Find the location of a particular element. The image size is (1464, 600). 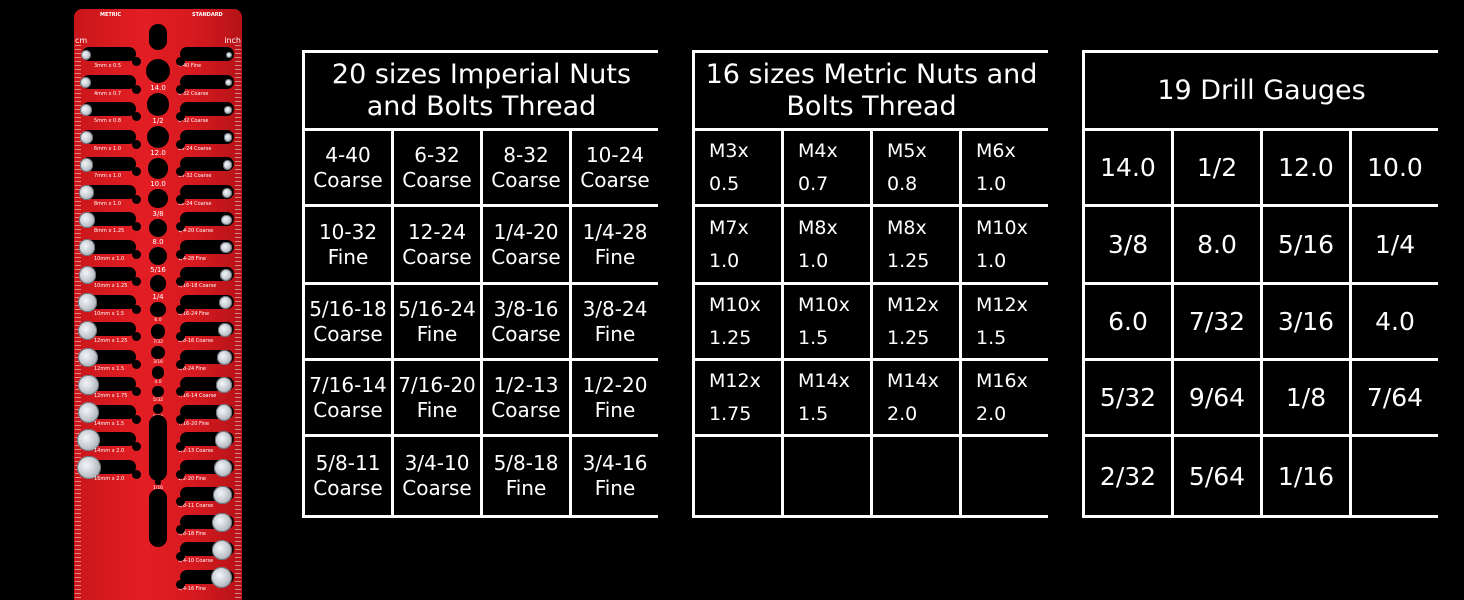

metric-title: 16 sizes Metric Nuts and Bolts Thread is located at coordinates (871, 90).